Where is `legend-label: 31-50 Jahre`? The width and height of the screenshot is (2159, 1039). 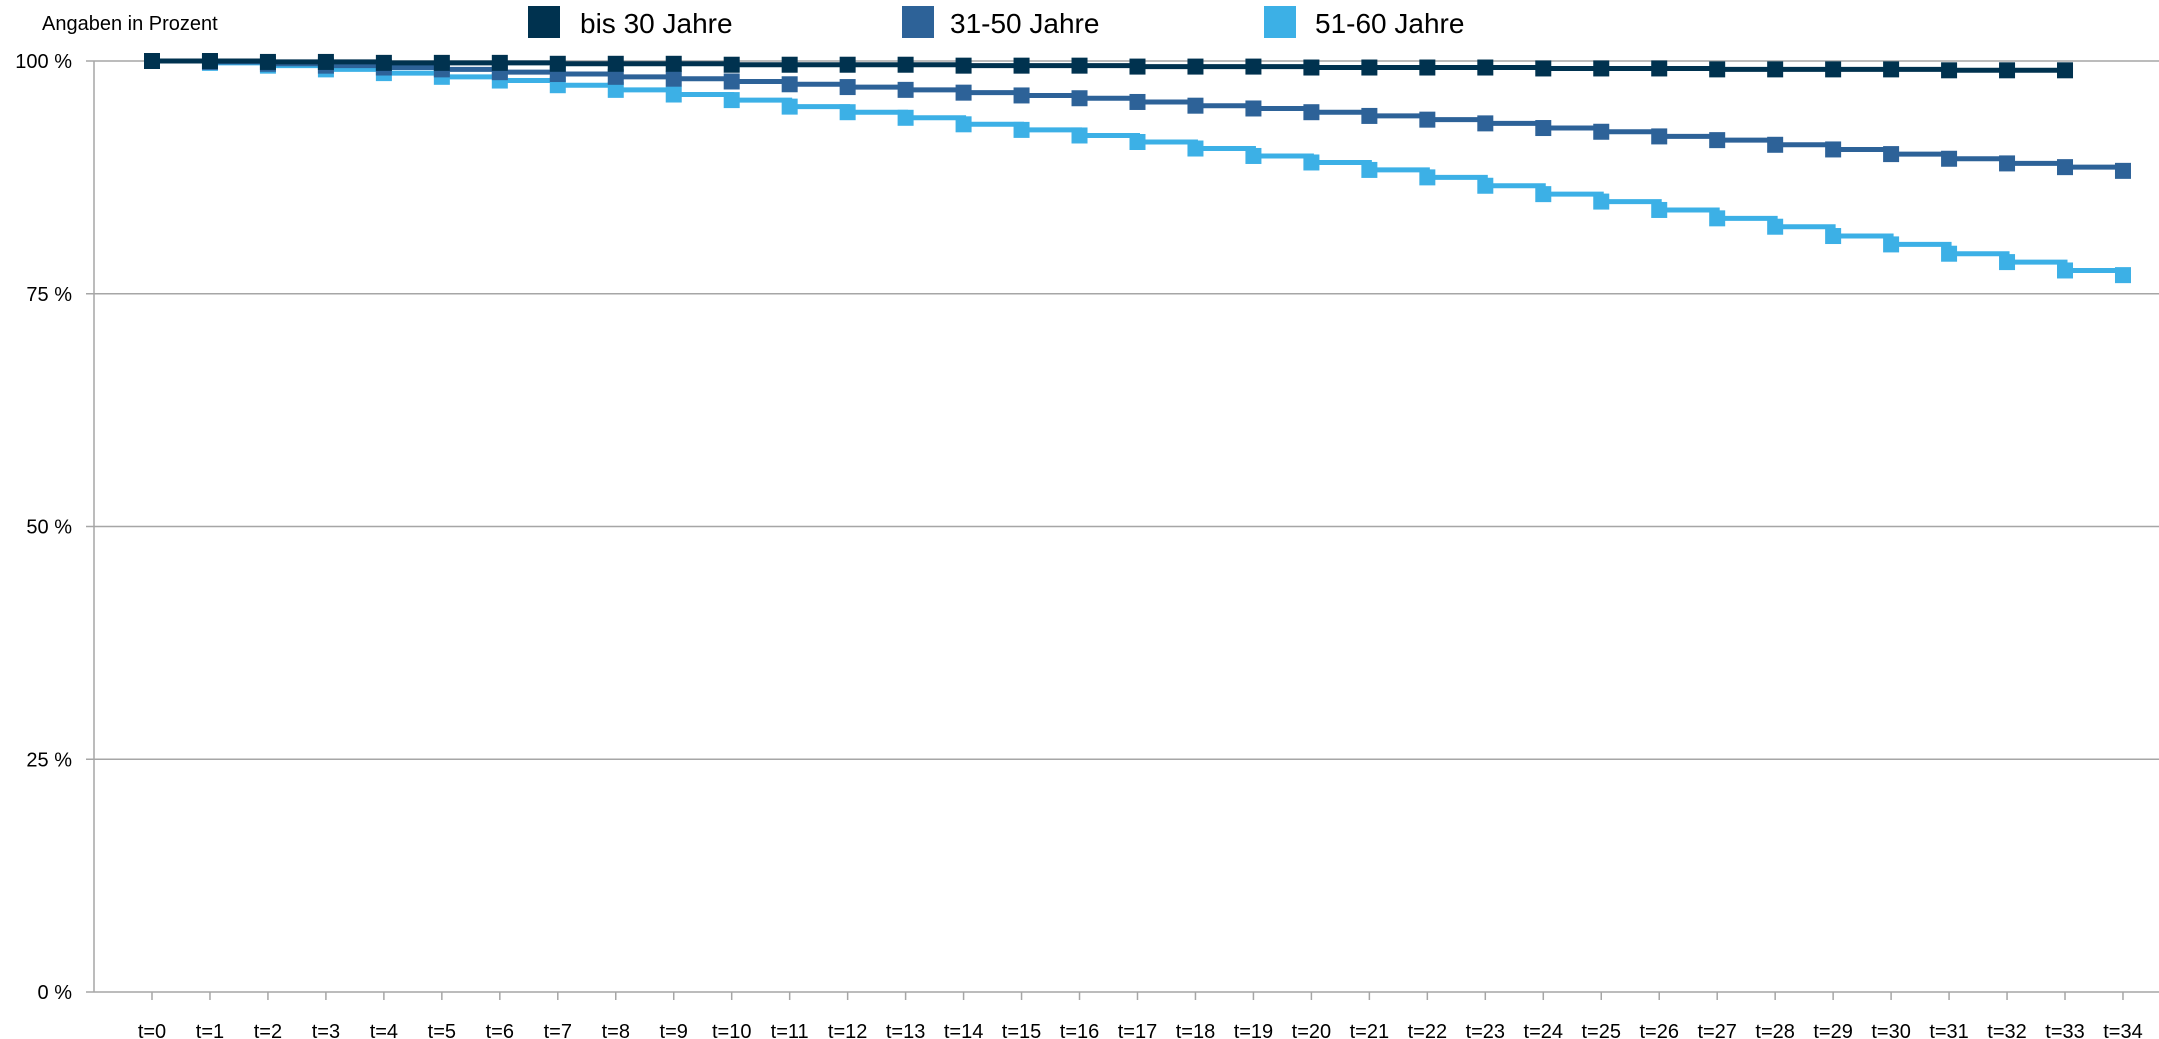 legend-label: 31-50 Jahre is located at coordinates (1024, 23).